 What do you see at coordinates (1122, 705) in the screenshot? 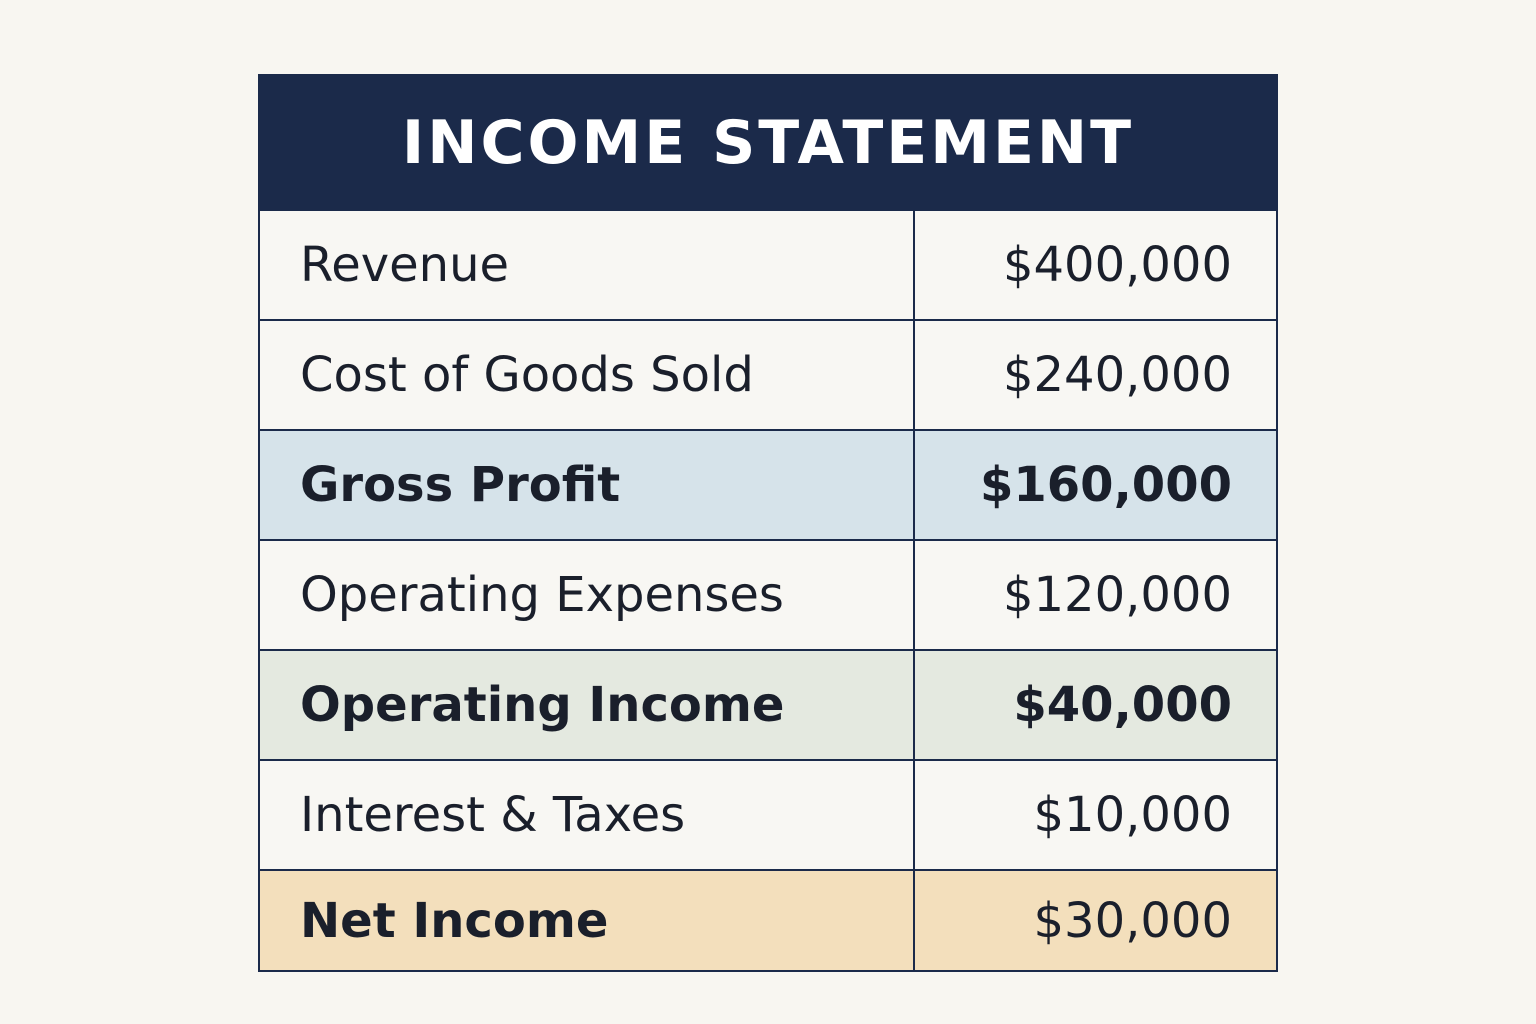
I see `row-value: $40,000` at bounding box center [1122, 705].